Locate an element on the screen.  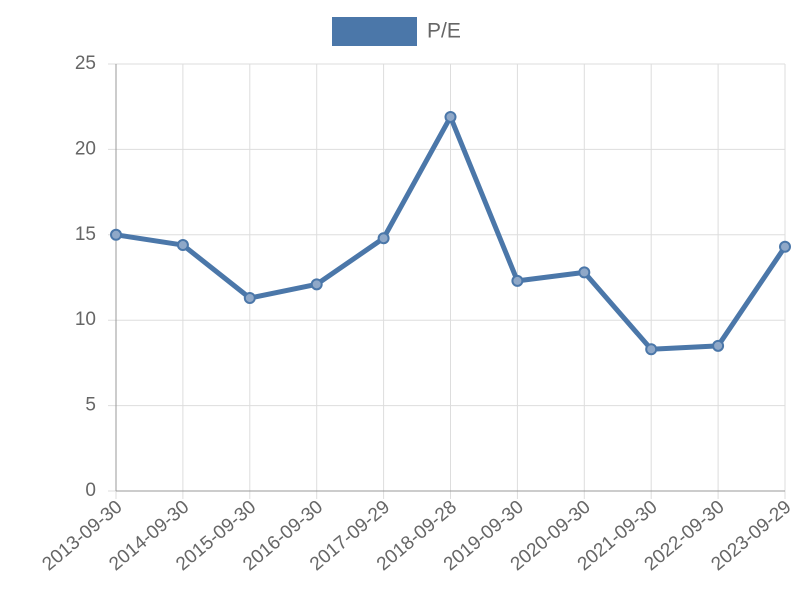
y-tick-label: 25 is located at coordinates (85, 63).